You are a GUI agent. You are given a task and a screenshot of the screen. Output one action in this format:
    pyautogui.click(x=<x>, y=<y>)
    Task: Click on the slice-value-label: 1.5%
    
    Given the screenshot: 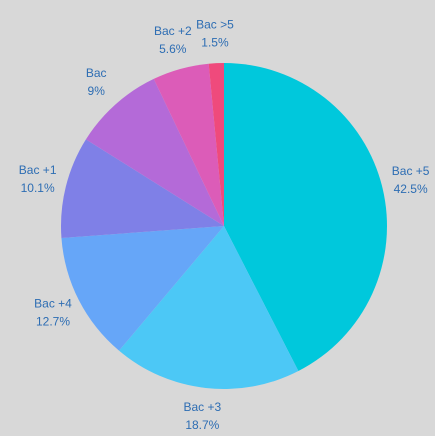 What is the action you would take?
    pyautogui.click(x=215, y=42)
    